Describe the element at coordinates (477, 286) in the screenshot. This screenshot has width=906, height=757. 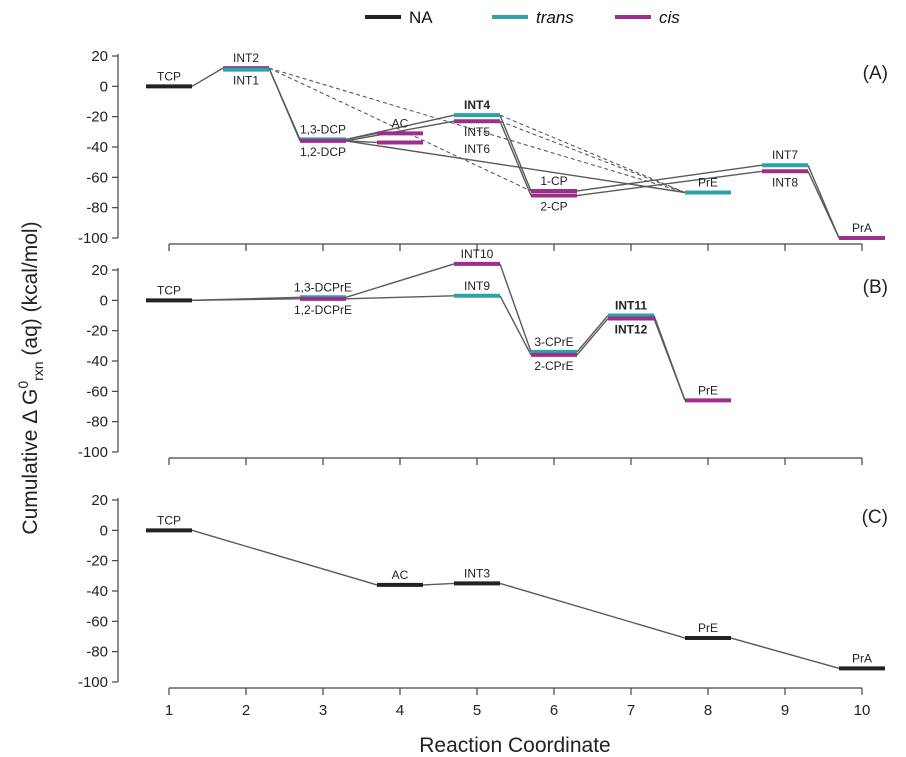
I see `level-label-INT9: INT9` at that location.